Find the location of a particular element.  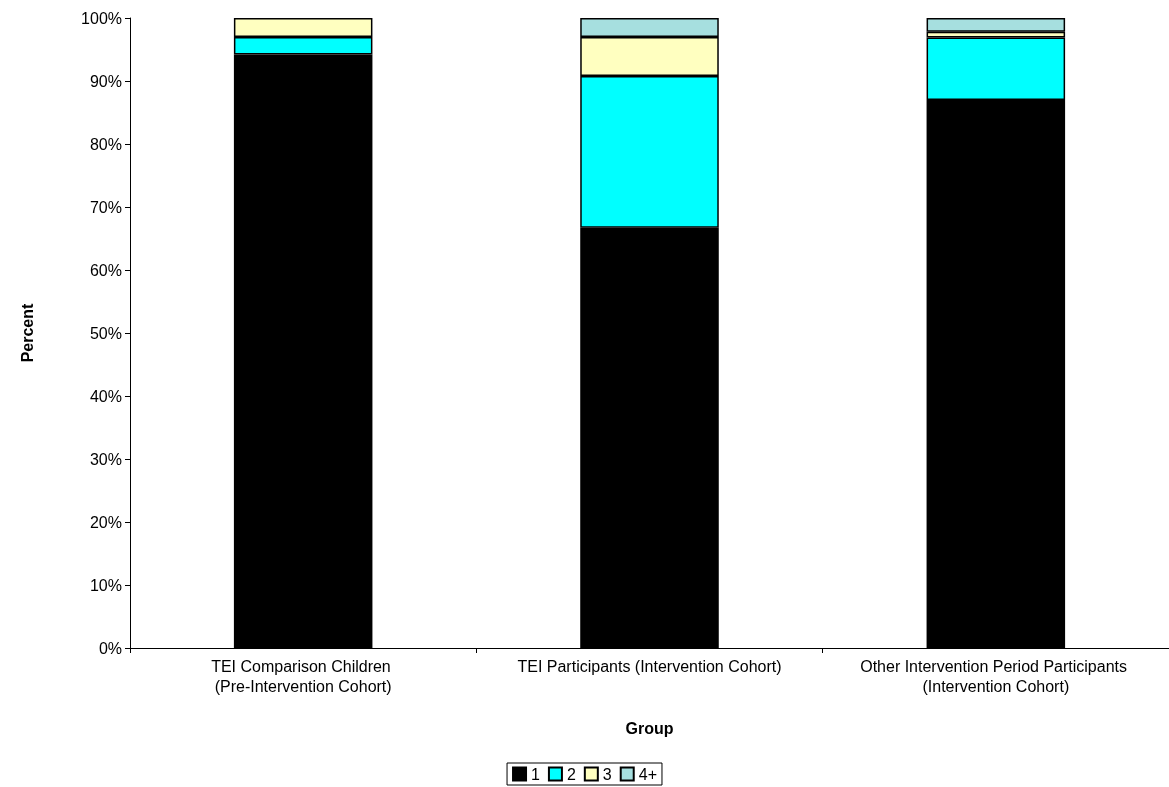

y-tick-label: 40% is located at coordinates (105, 396).